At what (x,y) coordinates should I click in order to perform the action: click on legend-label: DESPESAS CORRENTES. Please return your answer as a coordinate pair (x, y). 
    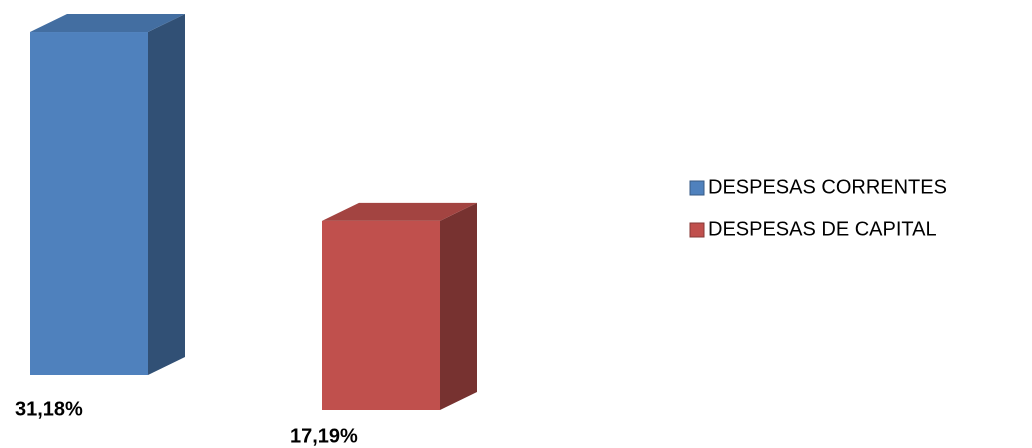
    Looking at the image, I should click on (827, 187).